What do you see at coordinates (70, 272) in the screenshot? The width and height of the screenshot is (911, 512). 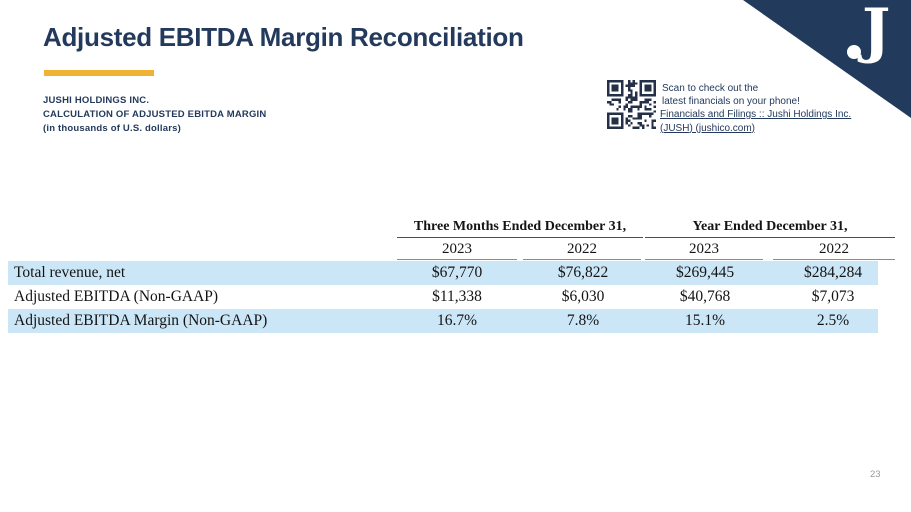 I see `row-label: Total revenue, net` at bounding box center [70, 272].